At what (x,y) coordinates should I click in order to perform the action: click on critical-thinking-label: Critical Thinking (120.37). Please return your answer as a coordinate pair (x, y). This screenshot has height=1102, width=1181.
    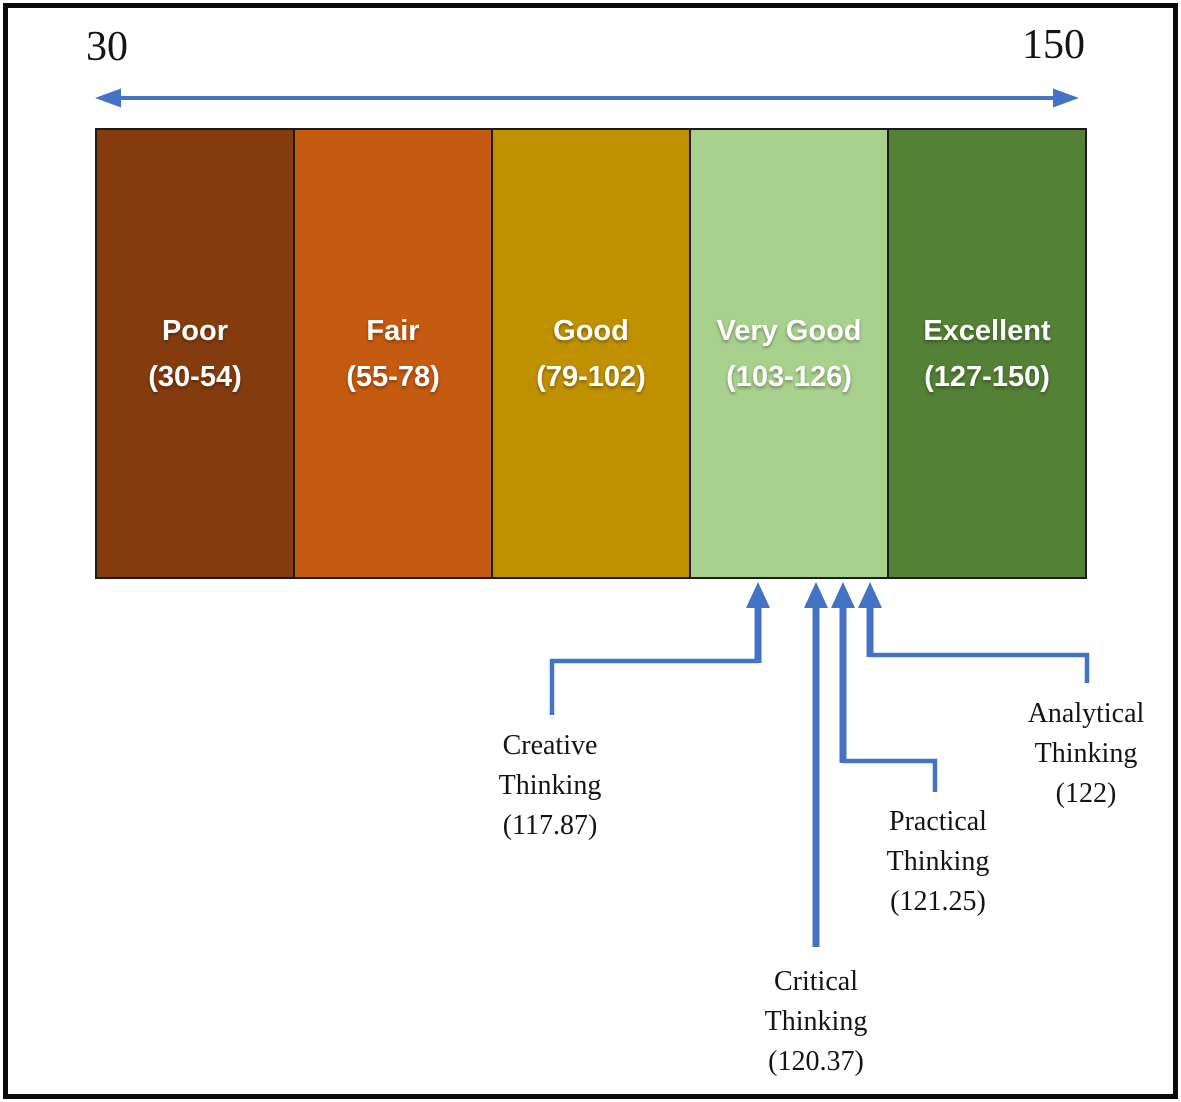
    Looking at the image, I should click on (816, 1021).